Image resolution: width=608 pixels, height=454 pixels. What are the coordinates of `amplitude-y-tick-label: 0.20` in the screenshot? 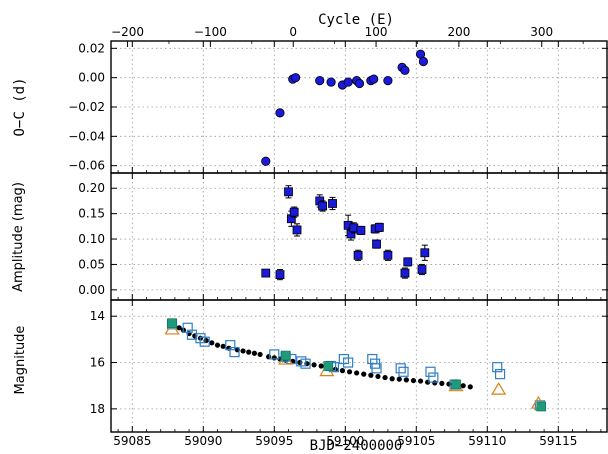 It's located at (91, 188).